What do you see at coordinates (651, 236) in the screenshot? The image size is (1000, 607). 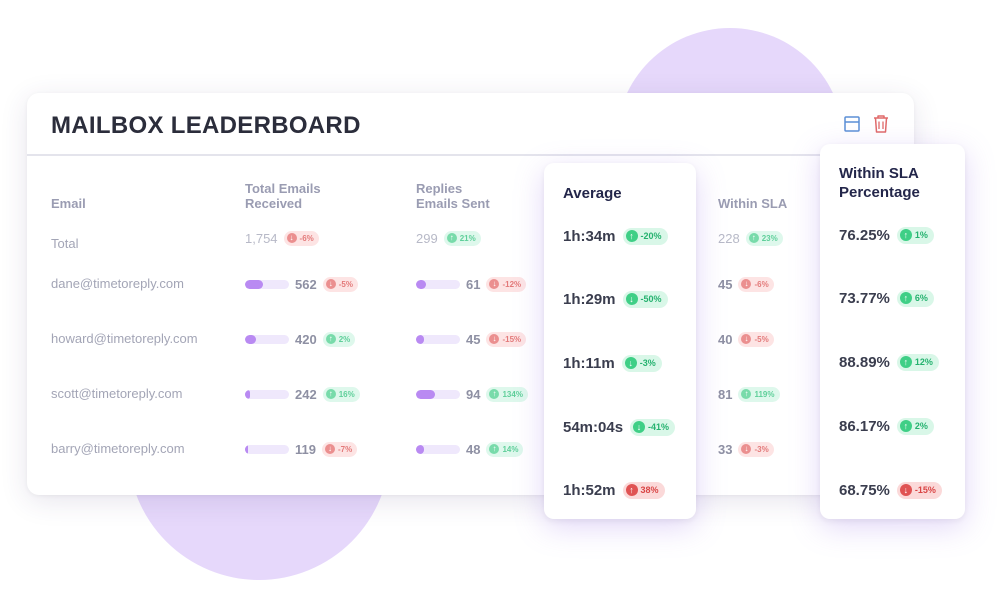 I see `change-value: -20%` at bounding box center [651, 236].